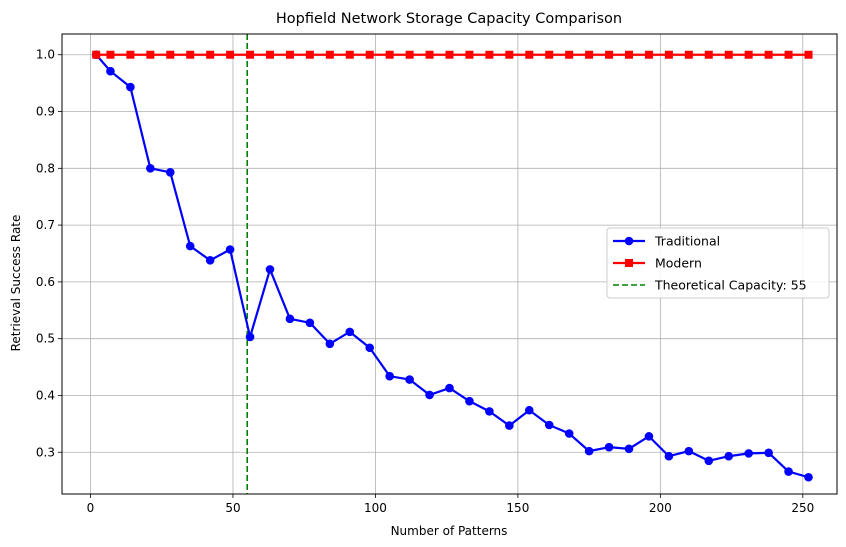 This screenshot has width=846, height=547. What do you see at coordinates (45, 339) in the screenshot?
I see `y-tick-label: 0.5` at bounding box center [45, 339].